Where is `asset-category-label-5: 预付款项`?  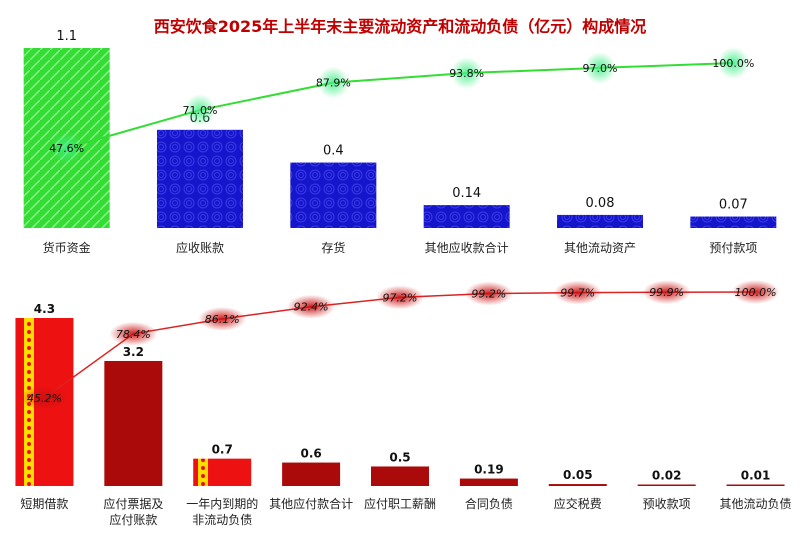 asset-category-label-5: 预付款项 is located at coordinates (733, 248).